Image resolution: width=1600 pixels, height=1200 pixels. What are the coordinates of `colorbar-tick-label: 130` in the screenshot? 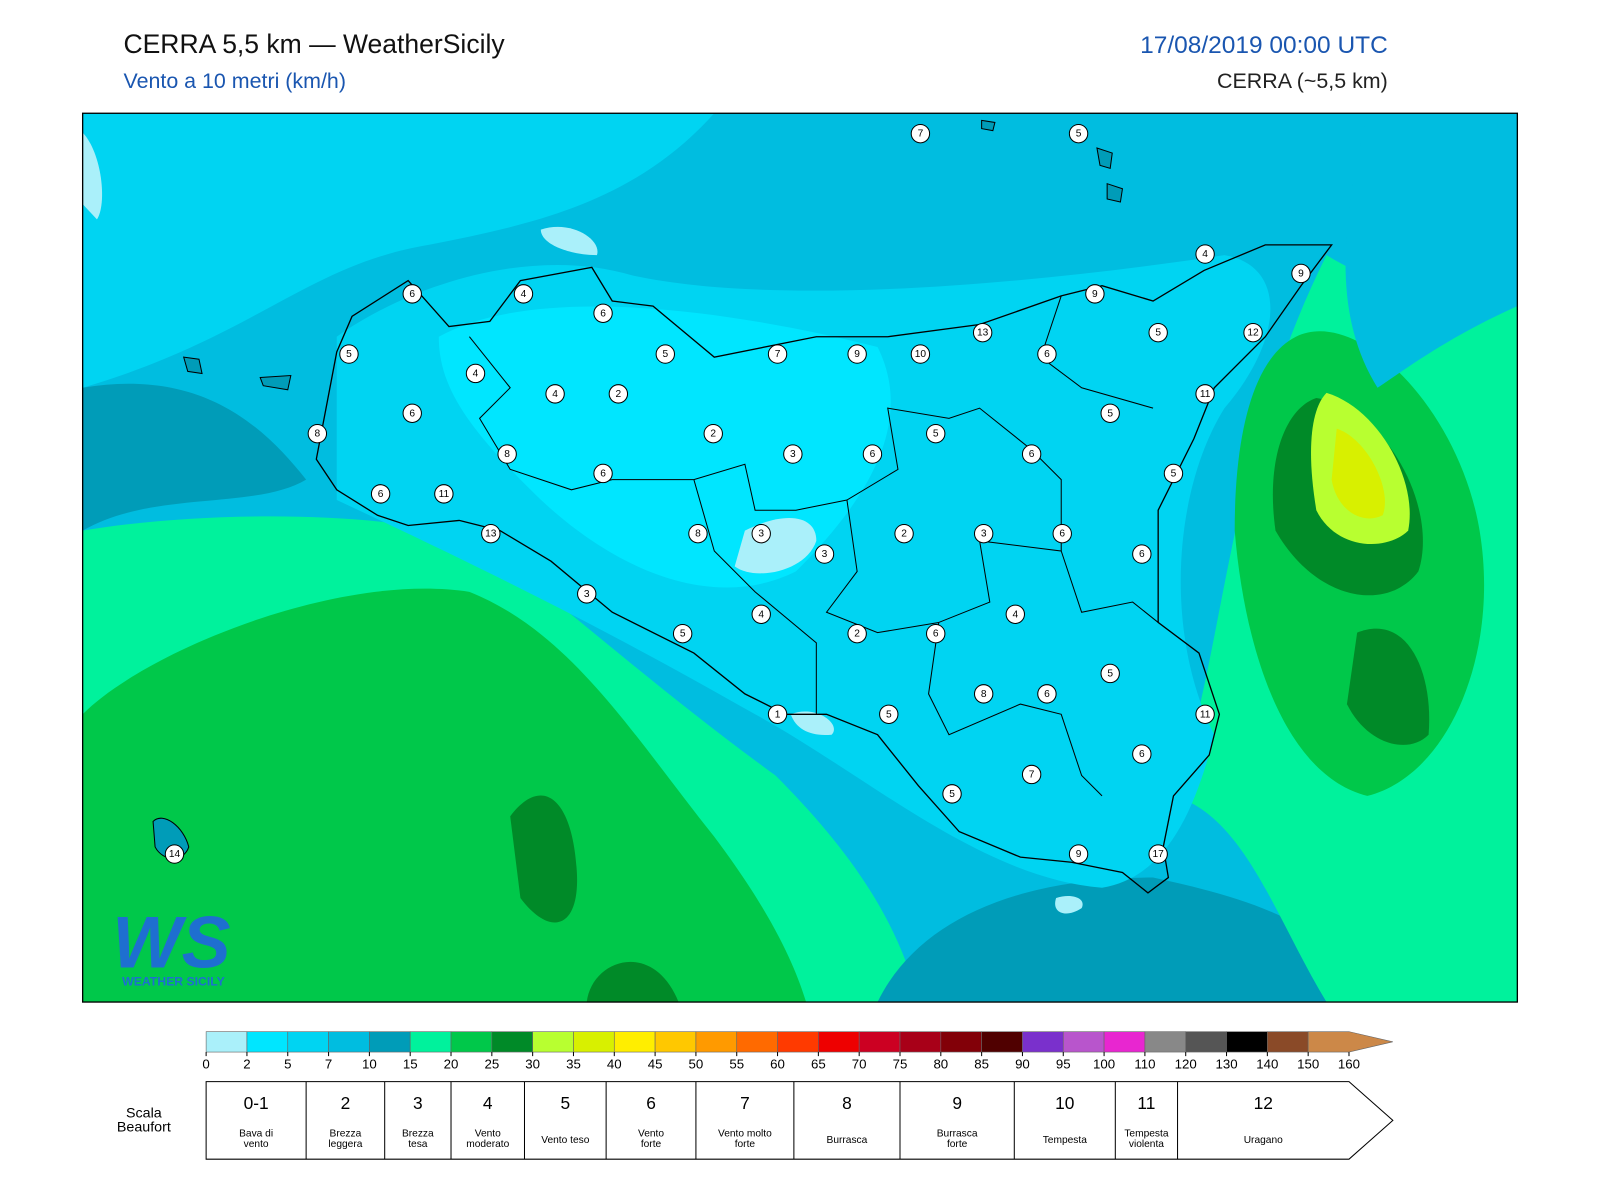 It's located at (1226, 1063).